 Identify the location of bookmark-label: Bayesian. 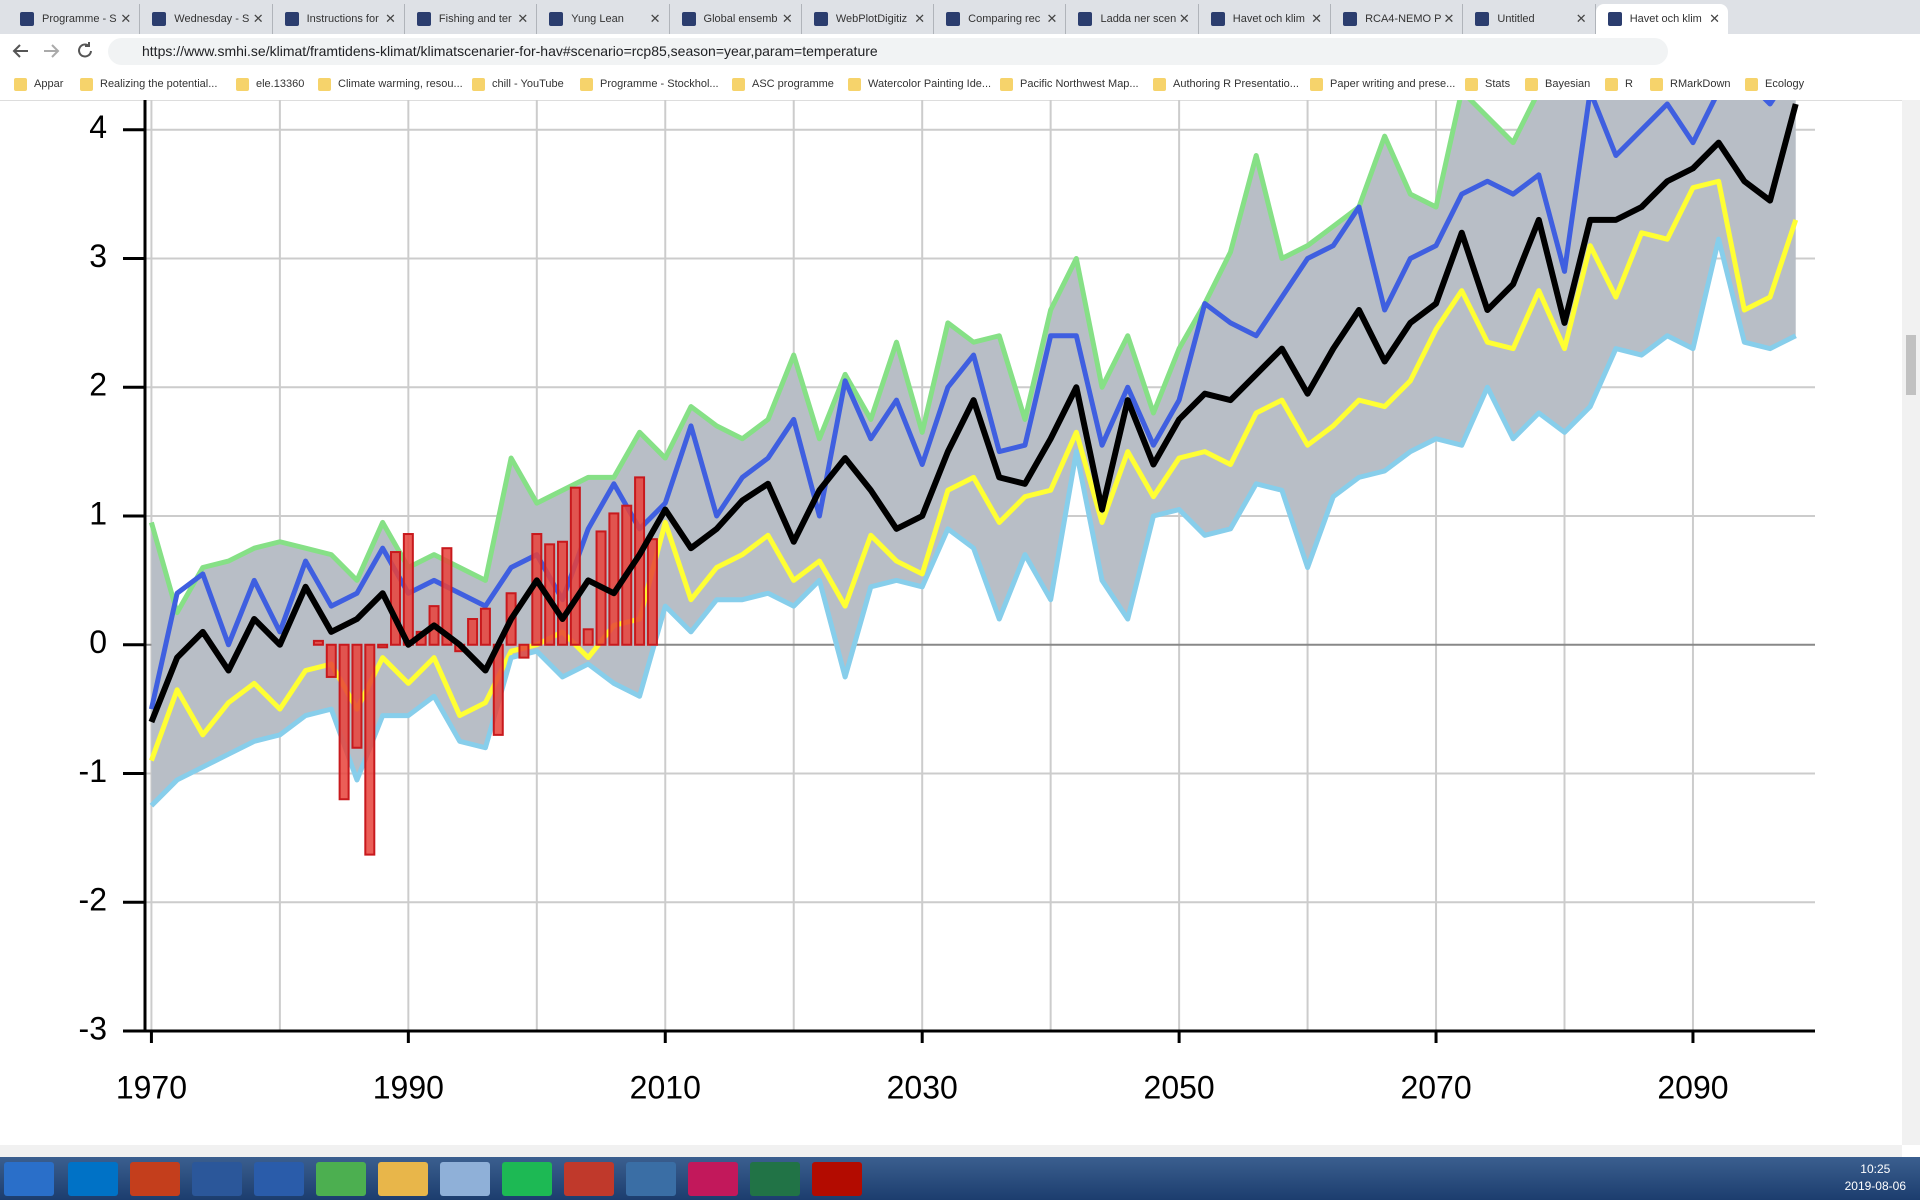
(1568, 84).